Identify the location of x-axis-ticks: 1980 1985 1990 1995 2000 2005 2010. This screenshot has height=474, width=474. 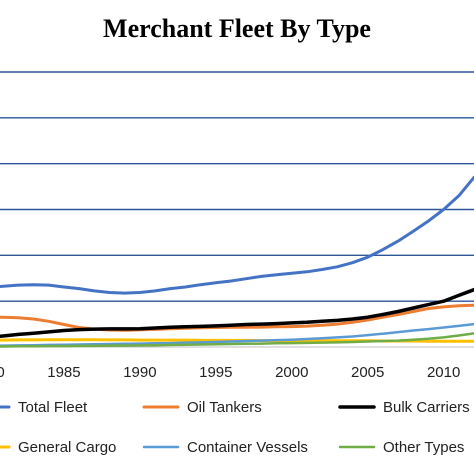
(230, 372).